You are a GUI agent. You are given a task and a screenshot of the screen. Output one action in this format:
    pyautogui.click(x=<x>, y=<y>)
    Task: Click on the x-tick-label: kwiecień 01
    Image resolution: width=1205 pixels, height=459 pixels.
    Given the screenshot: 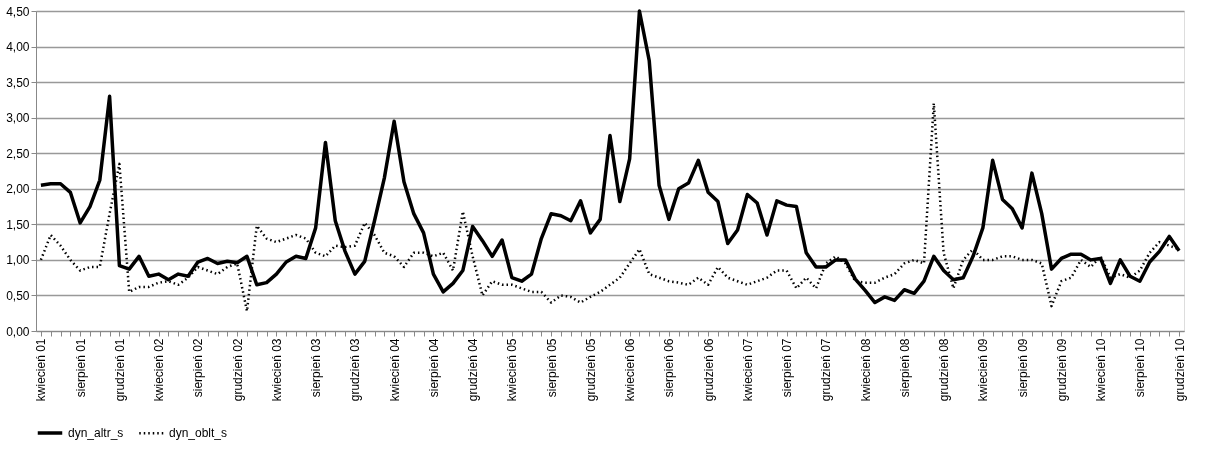 What is the action you would take?
    pyautogui.click(x=41, y=370)
    